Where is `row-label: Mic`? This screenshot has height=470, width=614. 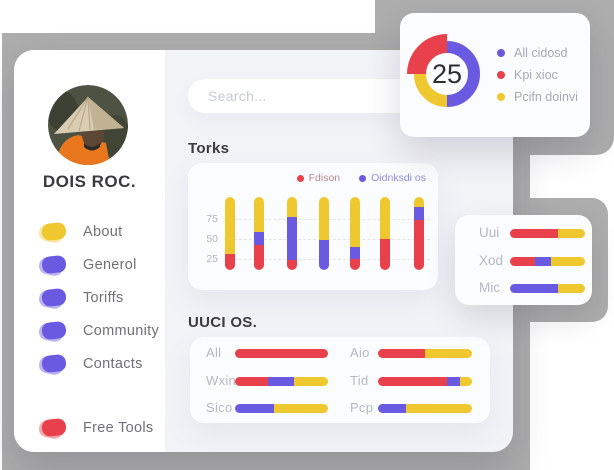 row-label: Mic is located at coordinates (489, 287).